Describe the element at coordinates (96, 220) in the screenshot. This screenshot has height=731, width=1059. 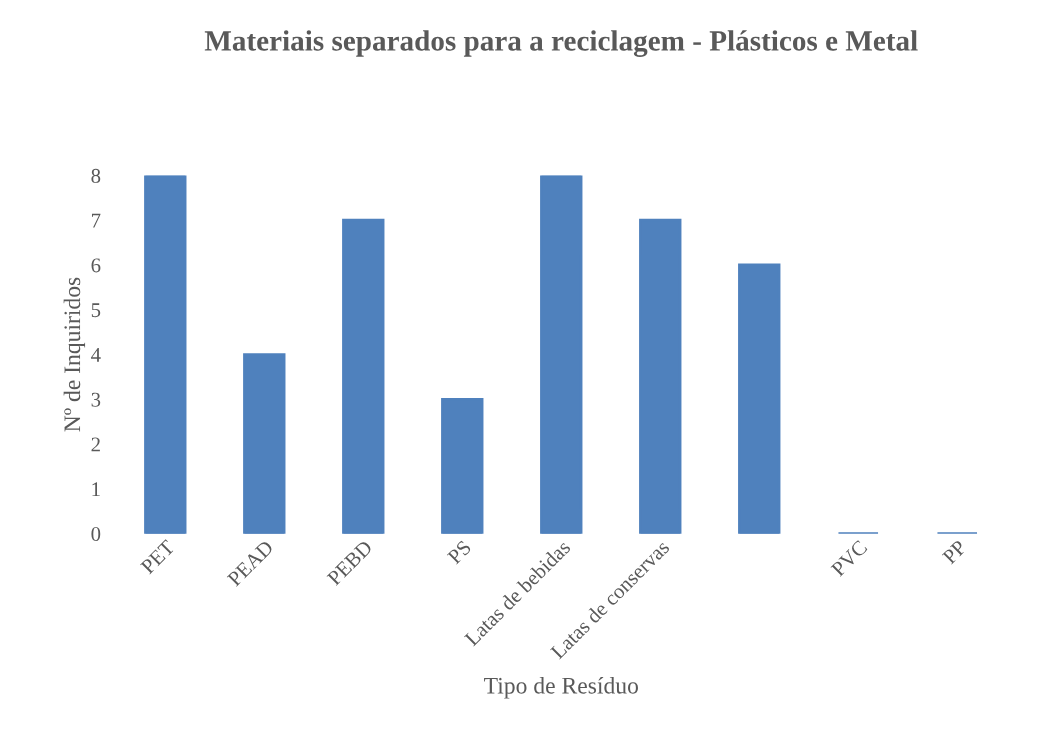
I see `y-tick-label: 7` at that location.